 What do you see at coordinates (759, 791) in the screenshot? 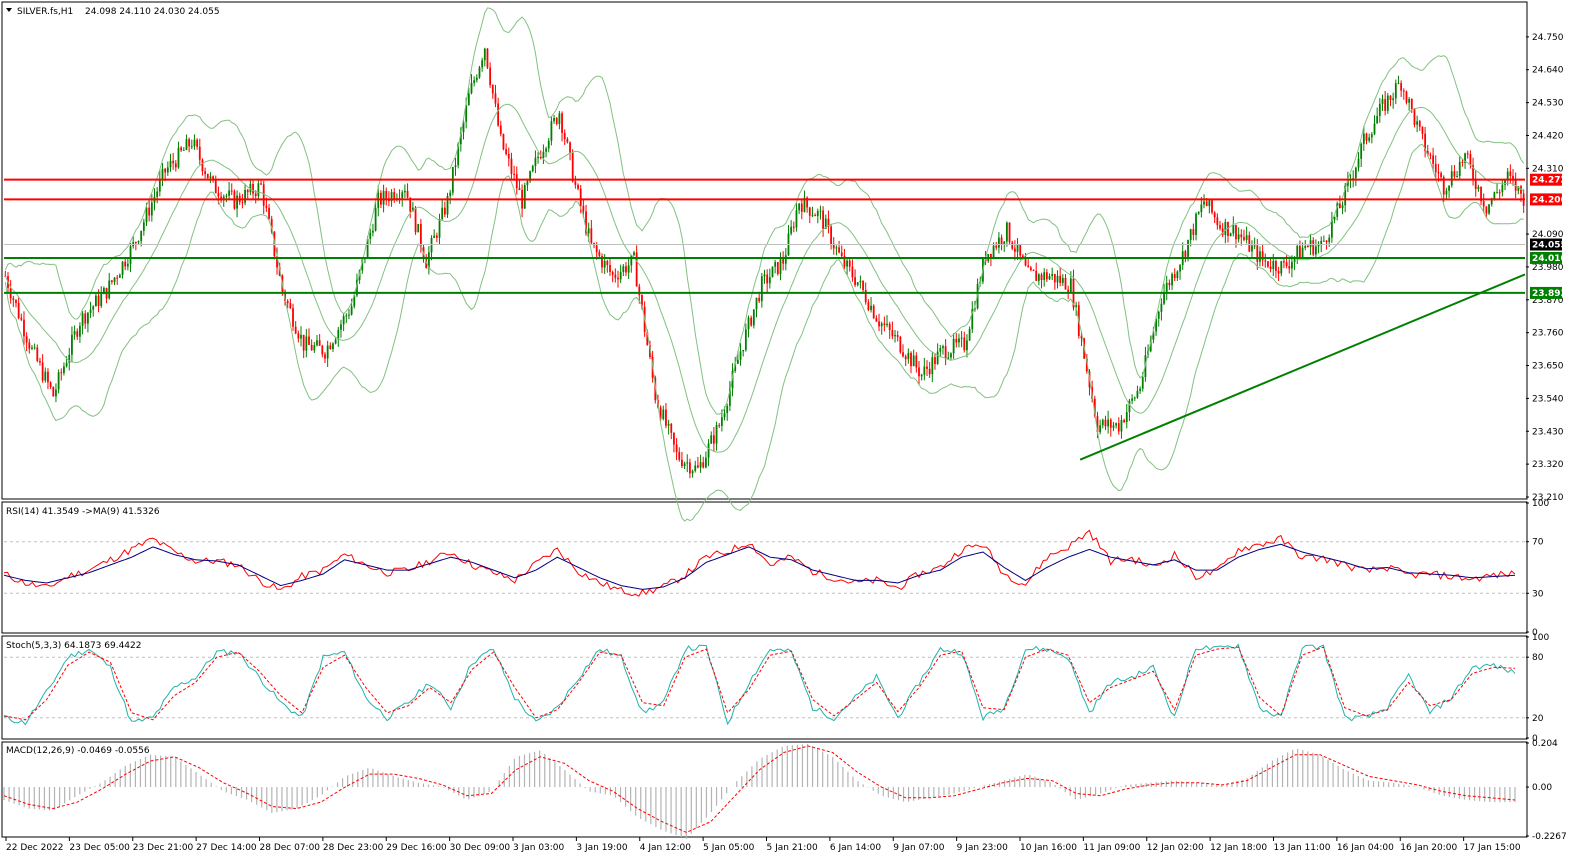
I see `macd-plot` at bounding box center [759, 791].